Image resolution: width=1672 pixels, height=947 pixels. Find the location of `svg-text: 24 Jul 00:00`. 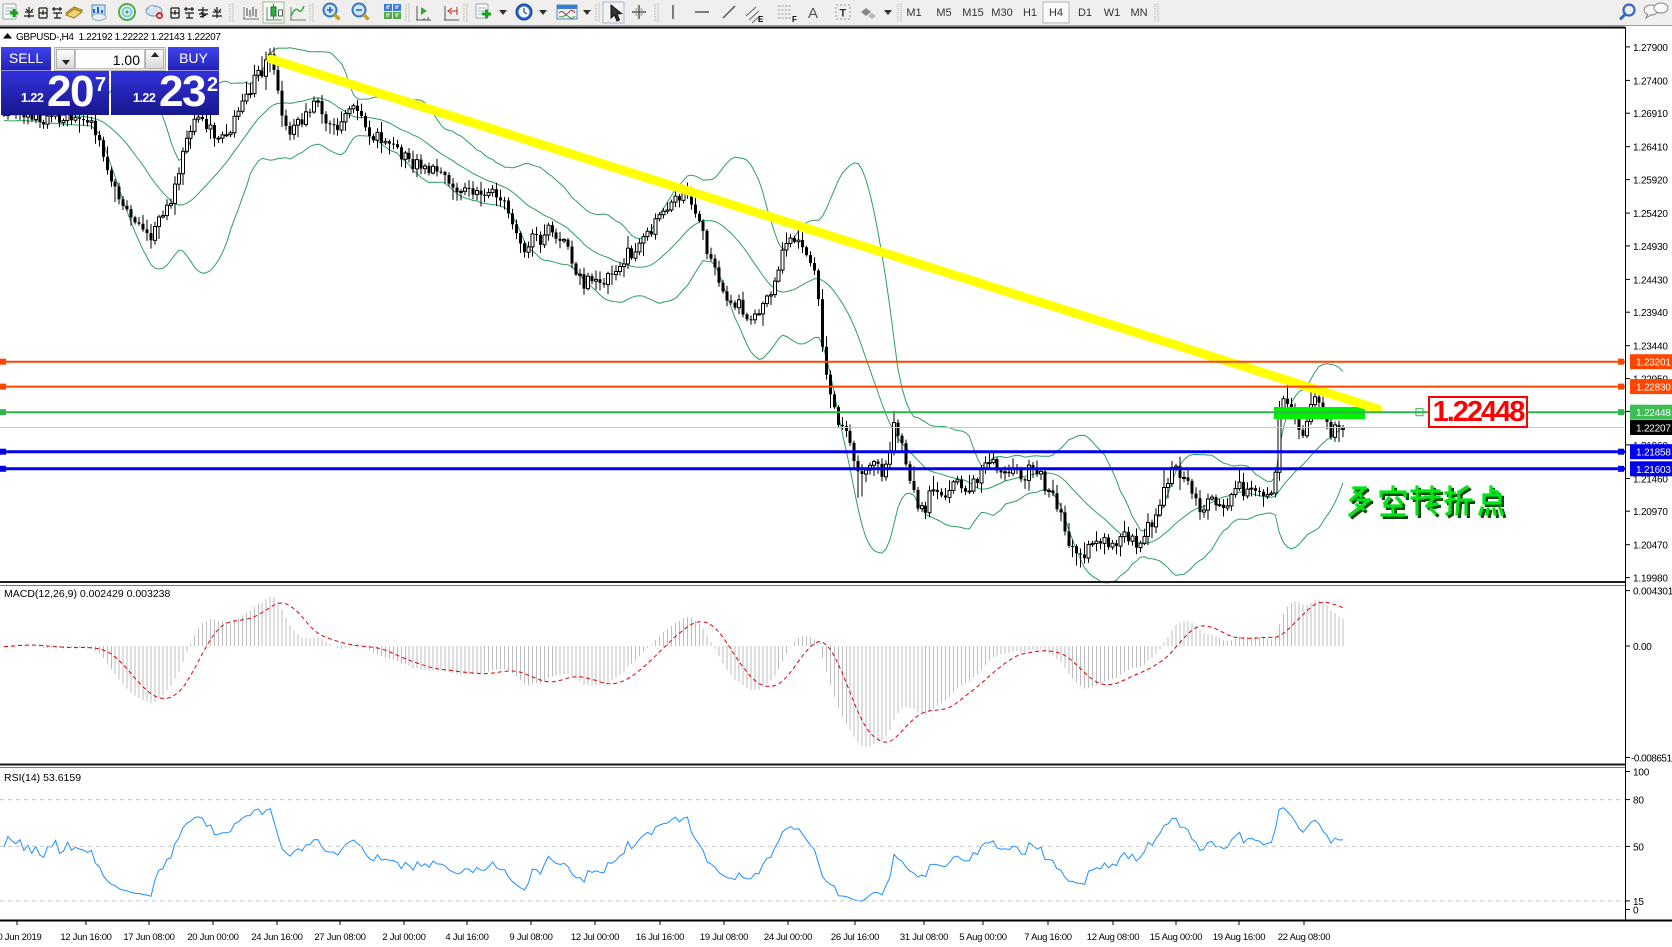

svg-text: 24 Jul 00:00 is located at coordinates (788, 937).